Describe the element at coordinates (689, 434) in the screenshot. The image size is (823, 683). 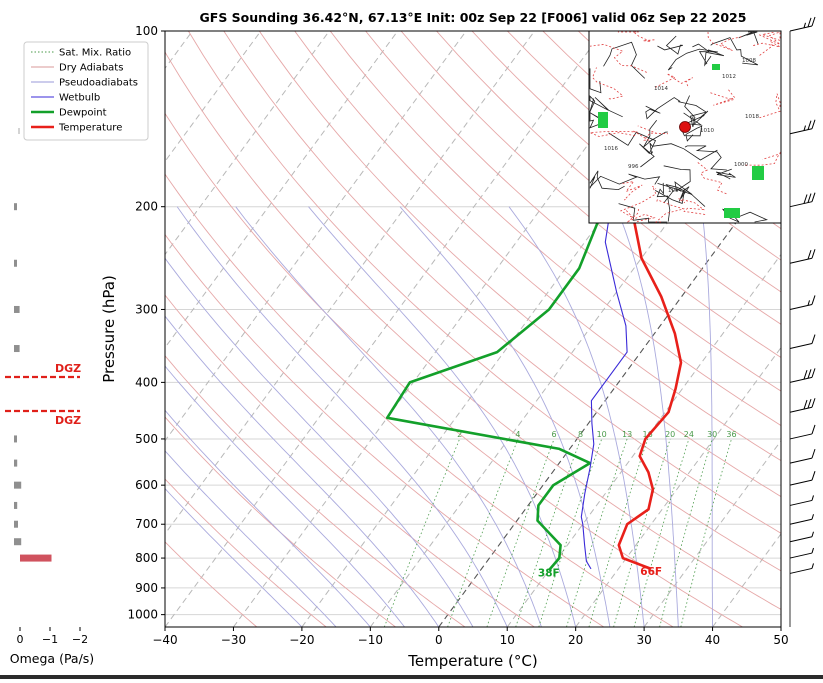
I see `mixing-ratio-label: 24` at that location.